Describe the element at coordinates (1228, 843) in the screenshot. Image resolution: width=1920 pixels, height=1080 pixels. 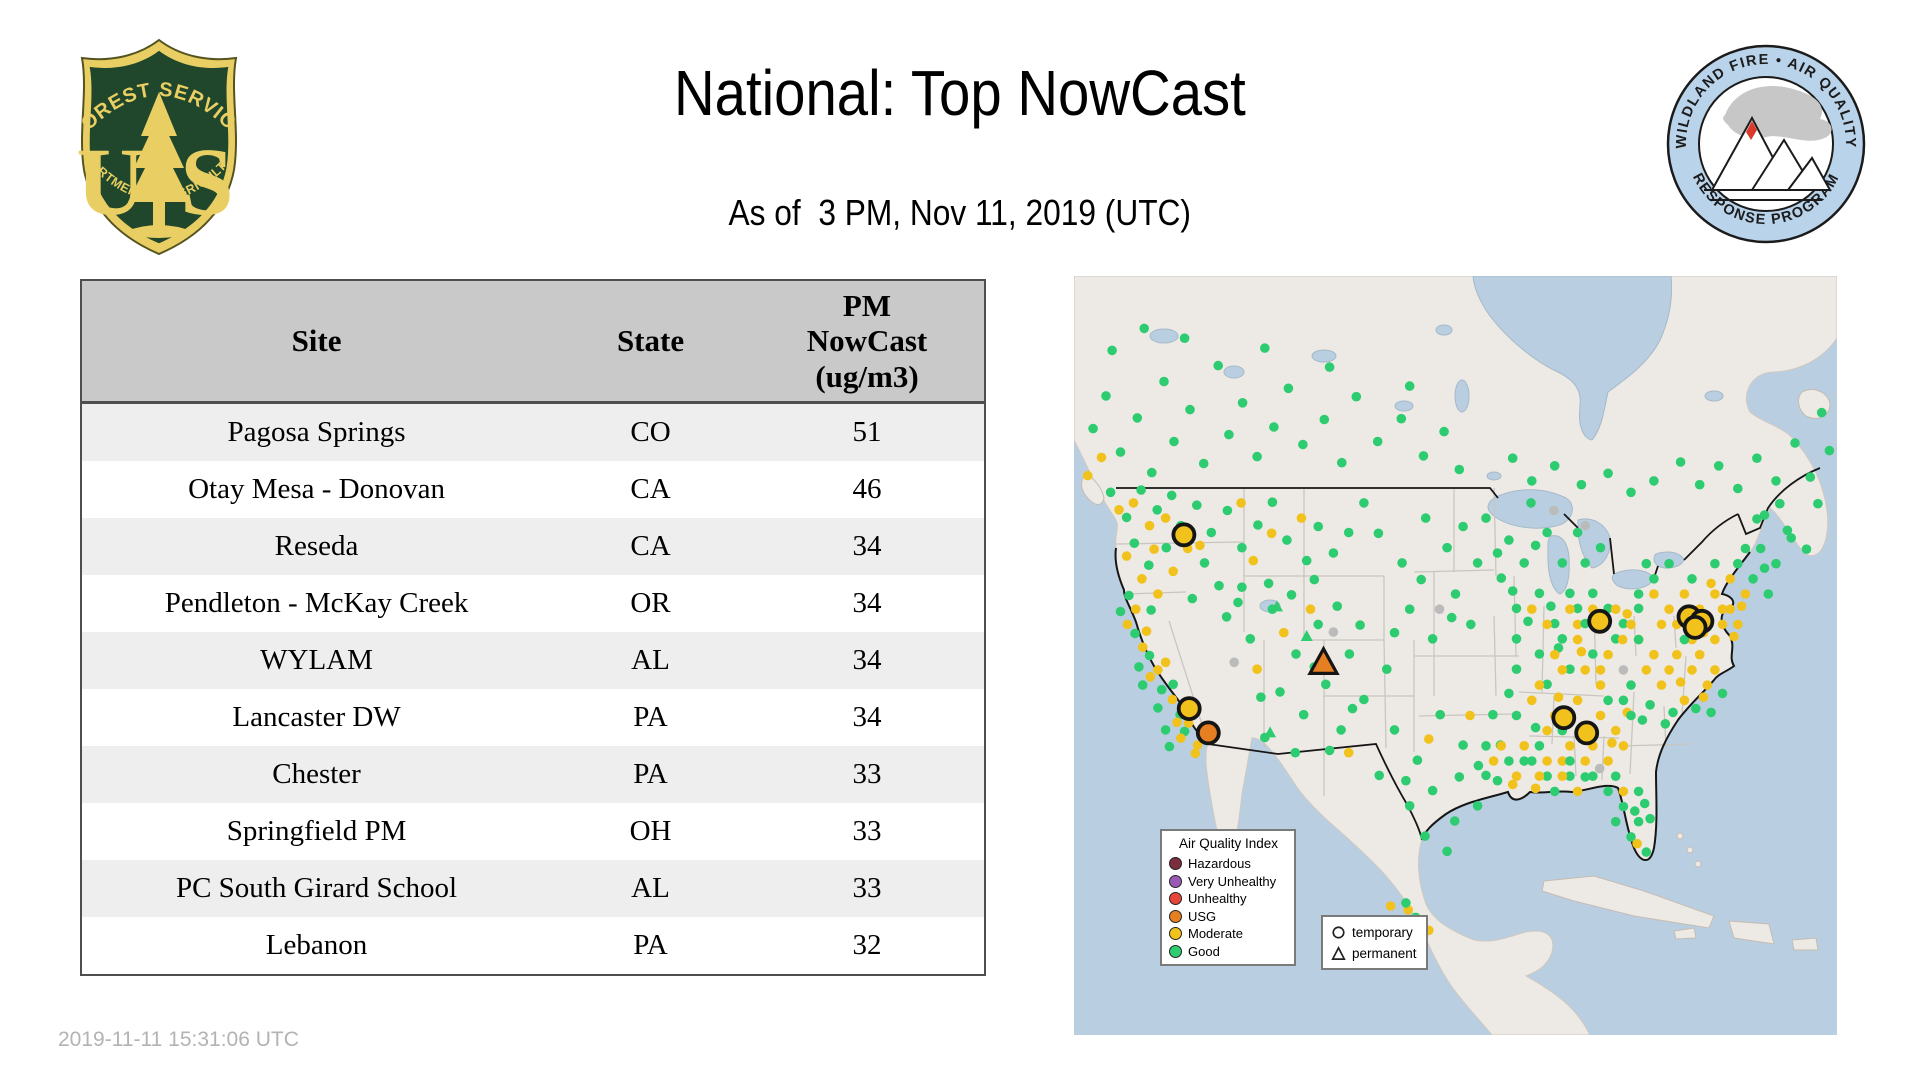
I see `aqi-legend-title: Air Quality Index` at that location.